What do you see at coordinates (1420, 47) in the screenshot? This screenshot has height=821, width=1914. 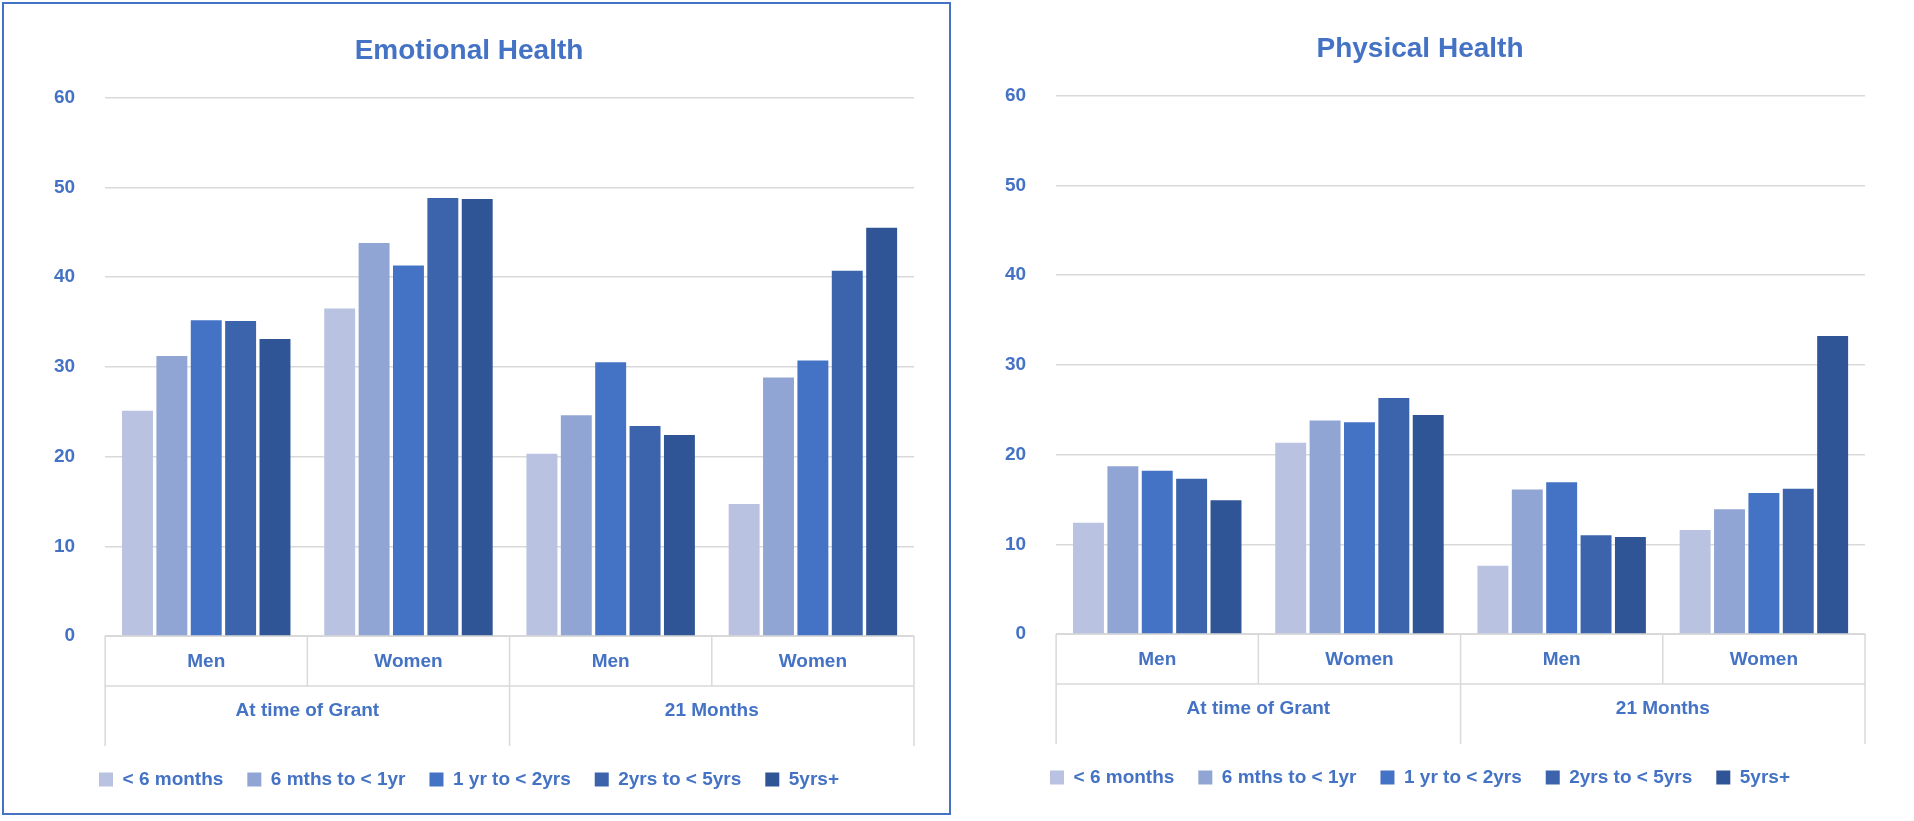 I see `chart-title: Physical Health` at bounding box center [1420, 47].